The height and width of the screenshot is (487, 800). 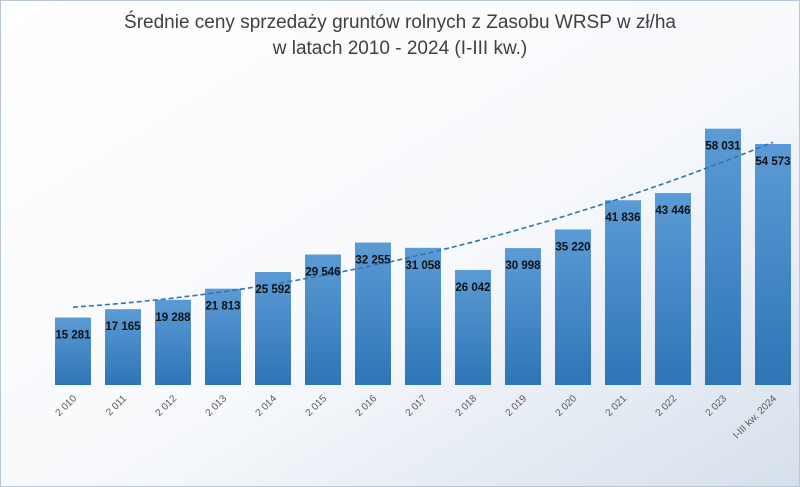 I want to click on data-label-3: 21 813, so click(x=222, y=307).